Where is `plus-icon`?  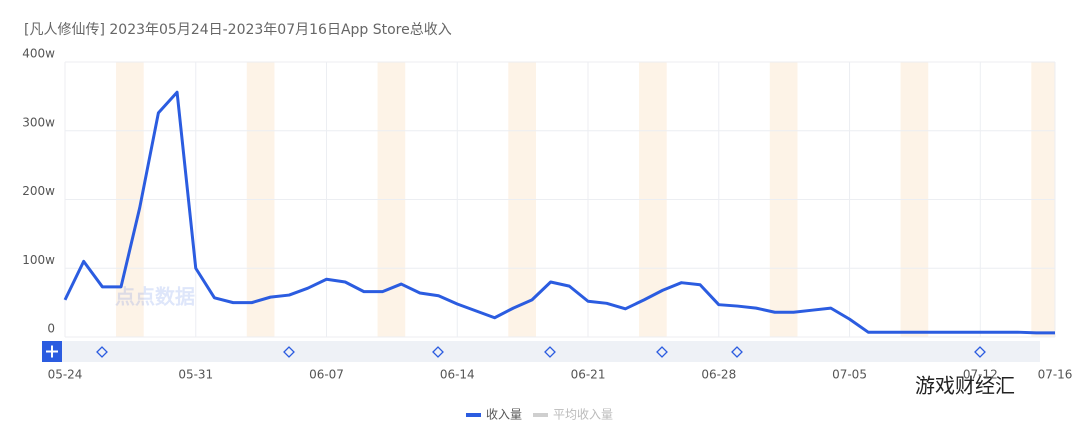 plus-icon is located at coordinates (52, 351).